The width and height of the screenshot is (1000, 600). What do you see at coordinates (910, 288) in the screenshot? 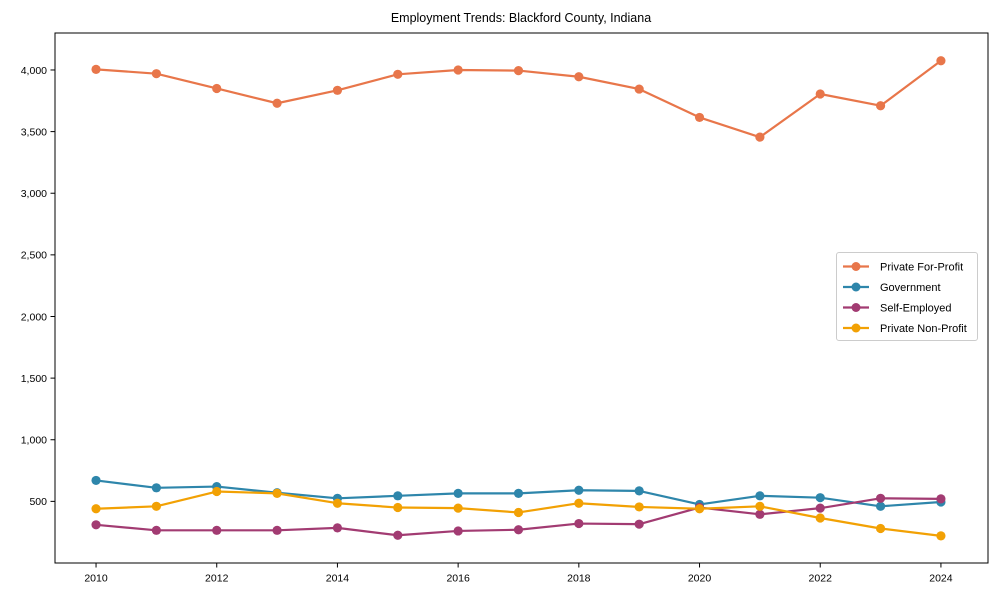
I see `legend-label: Government` at bounding box center [910, 288].